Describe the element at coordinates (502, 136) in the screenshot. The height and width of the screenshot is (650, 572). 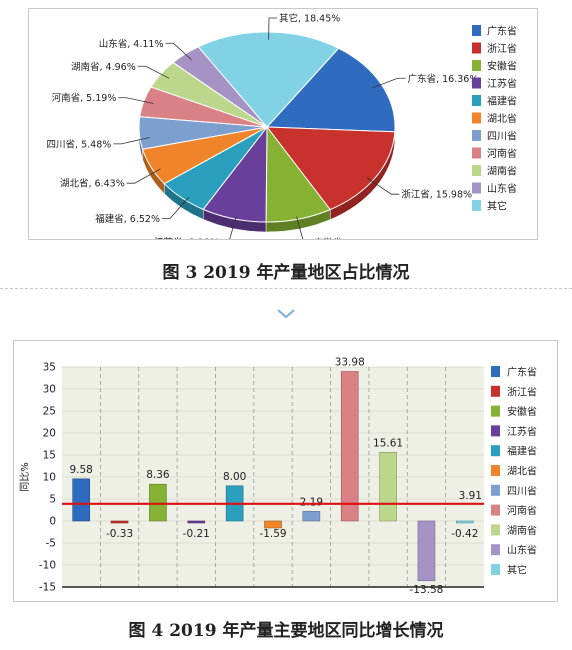
I see `pie-legend-label-7: 四川省` at that location.